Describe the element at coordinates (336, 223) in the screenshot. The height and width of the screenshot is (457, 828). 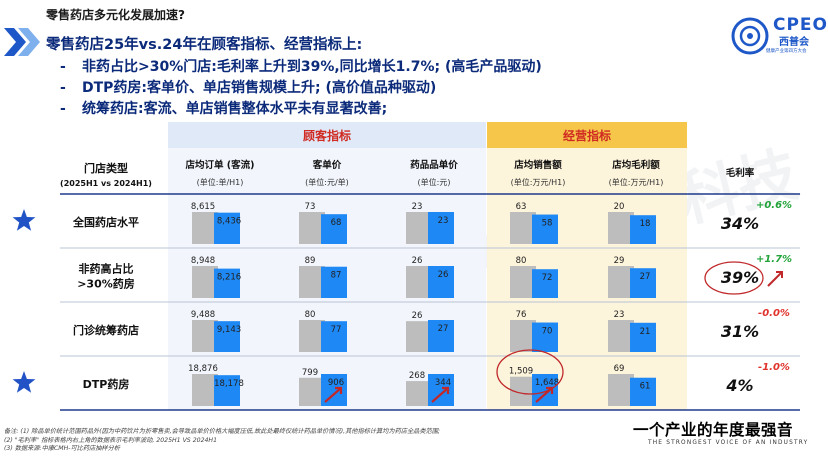
I see `bar-label-2025: 68` at that location.